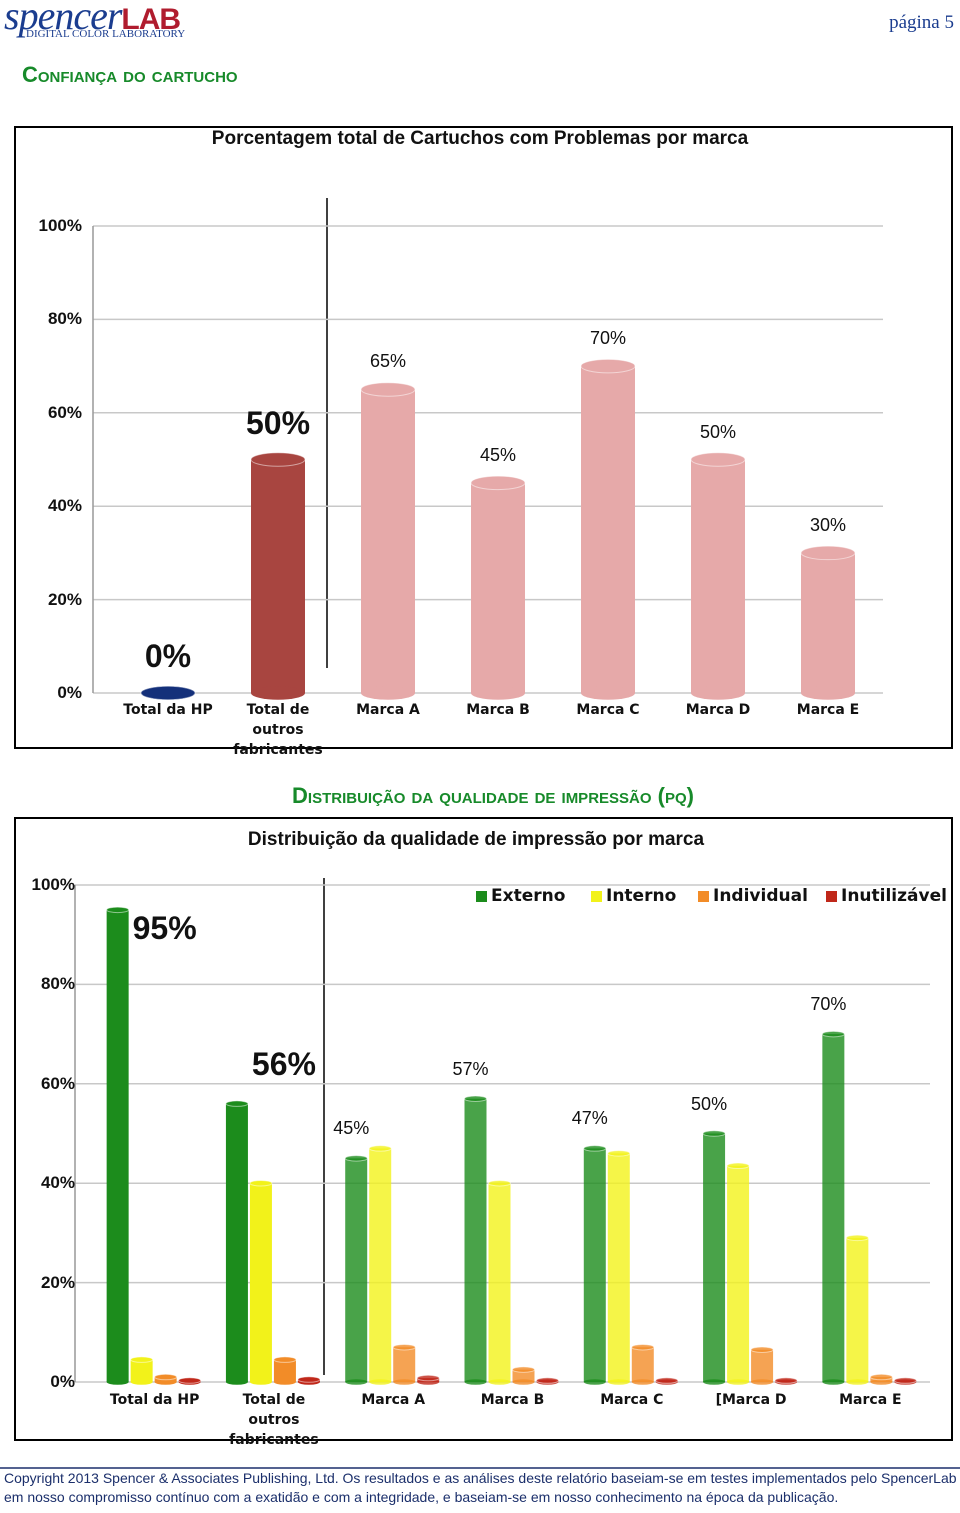 Image resolution: width=960 pixels, height=1513 pixels. What do you see at coordinates (828, 1004) in the screenshot?
I see `value-label: 70%` at bounding box center [828, 1004].